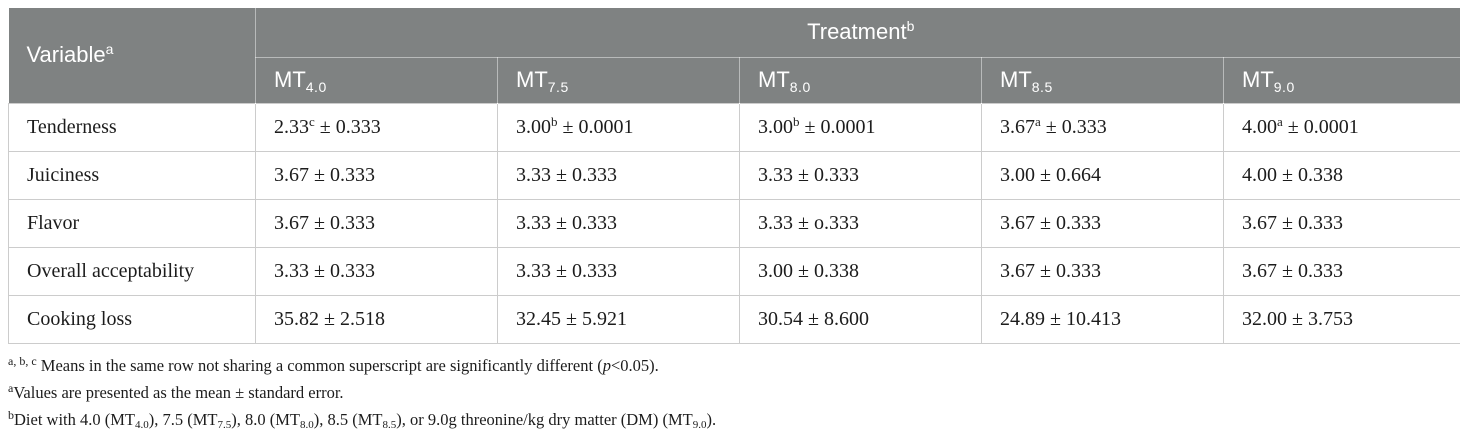 The height and width of the screenshot is (439, 1460). What do you see at coordinates (836, 318) in the screenshot?
I see `standard-error: ± 8.600` at bounding box center [836, 318].